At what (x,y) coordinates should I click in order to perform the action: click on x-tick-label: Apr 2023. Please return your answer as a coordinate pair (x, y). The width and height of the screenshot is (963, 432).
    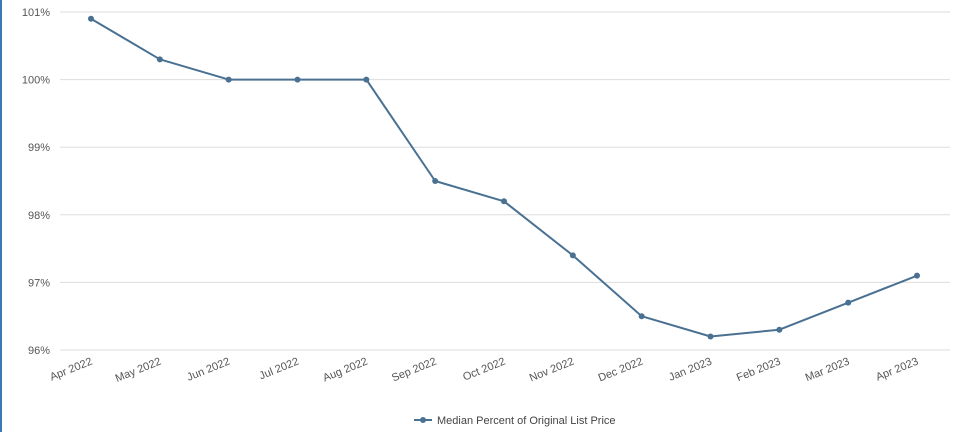
    Looking at the image, I should click on (897, 370).